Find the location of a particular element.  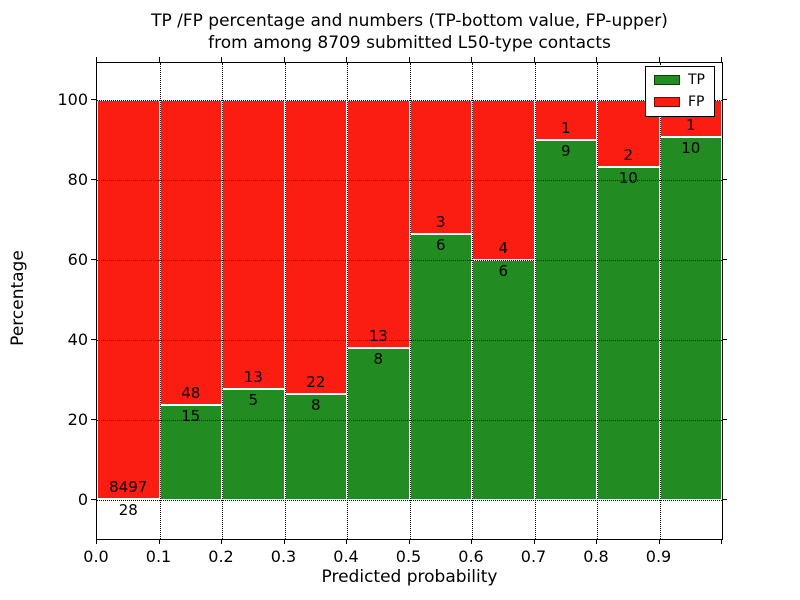

x-tick-label: 0.6 is located at coordinates (471, 556).